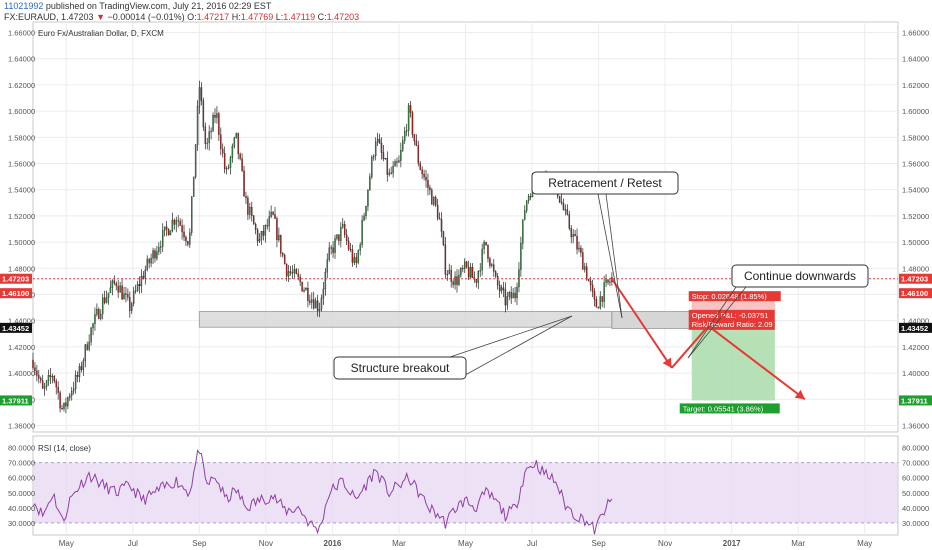 The image size is (932, 550). I want to click on target-label: Target: 0.05541 (3.86%), so click(723, 408).